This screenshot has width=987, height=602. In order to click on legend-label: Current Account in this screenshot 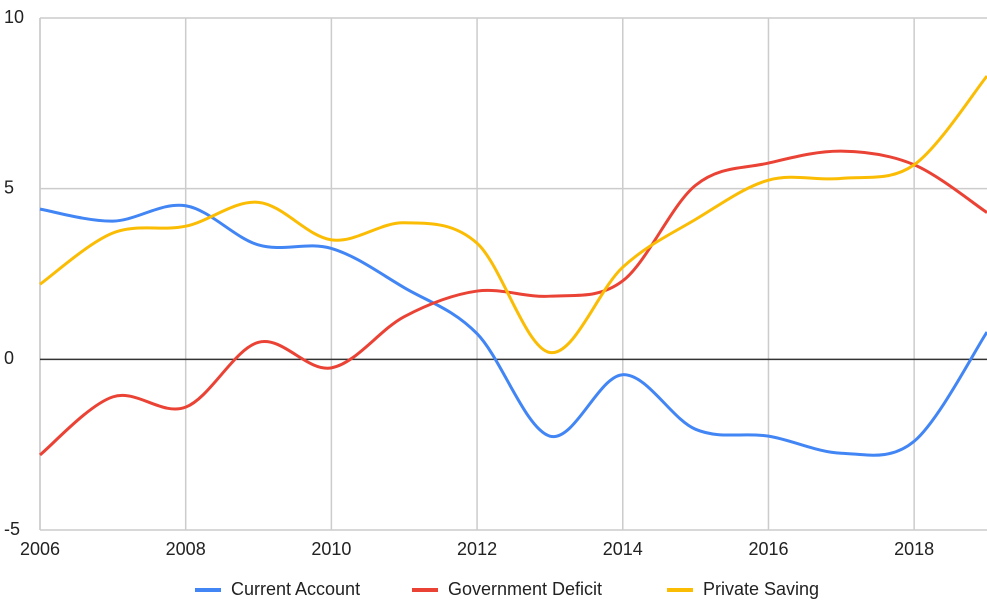, I will do `click(295, 589)`.